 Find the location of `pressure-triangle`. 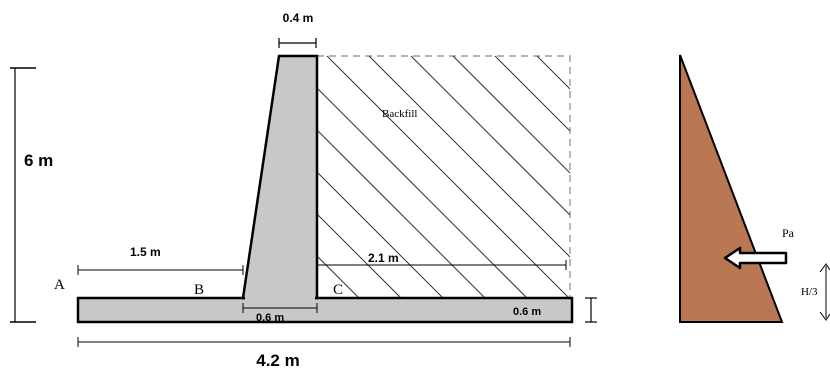

pressure-triangle is located at coordinates (731, 188).